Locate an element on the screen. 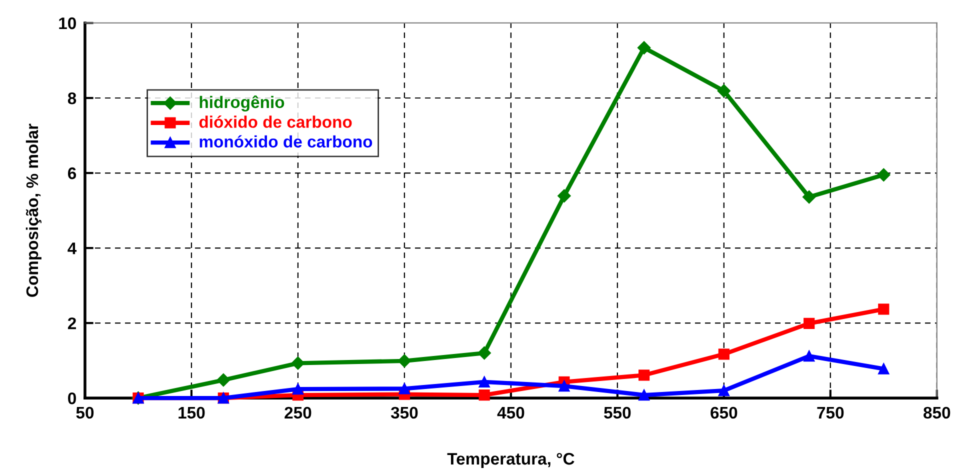  x-tick-label: 850 is located at coordinates (937, 412).